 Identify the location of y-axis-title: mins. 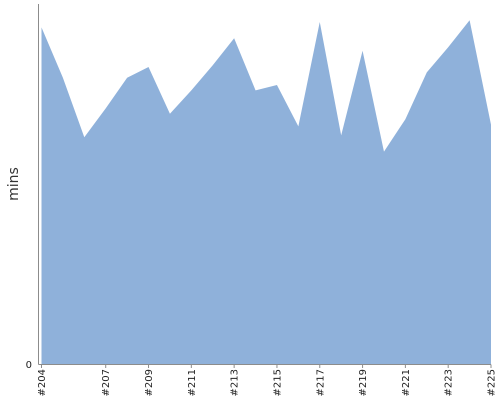
(14, 184).